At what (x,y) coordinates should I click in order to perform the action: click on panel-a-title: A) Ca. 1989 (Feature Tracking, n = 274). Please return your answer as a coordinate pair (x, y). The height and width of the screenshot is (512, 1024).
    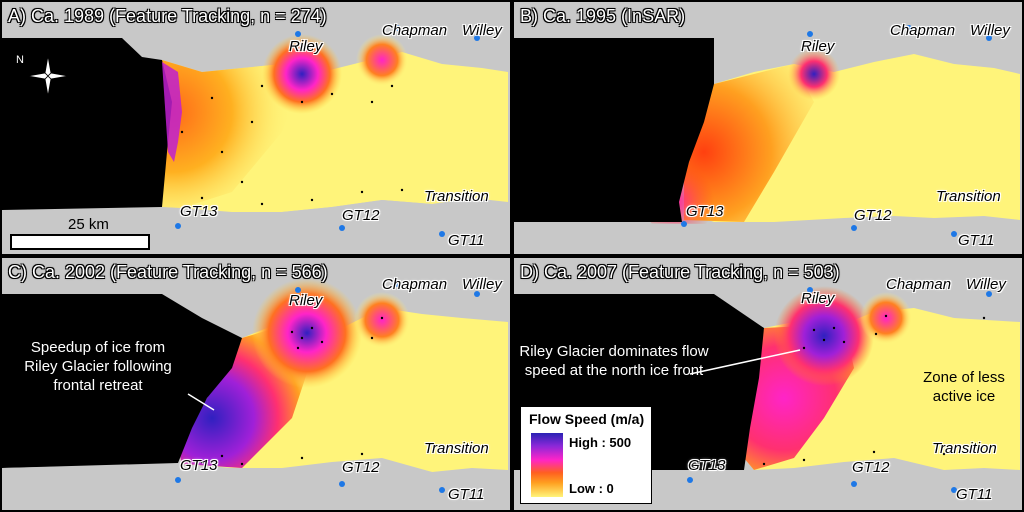
    Looking at the image, I should click on (167, 16).